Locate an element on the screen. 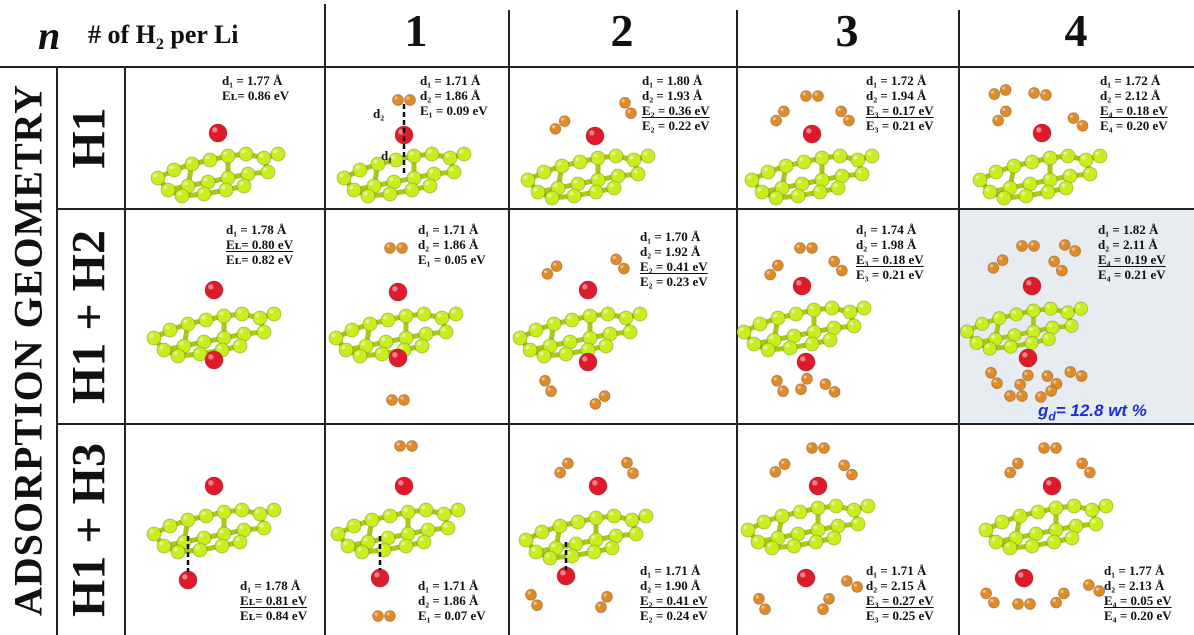 The image size is (1194, 635). ann-line: E₃ = 0.17 eV is located at coordinates (900, 110).